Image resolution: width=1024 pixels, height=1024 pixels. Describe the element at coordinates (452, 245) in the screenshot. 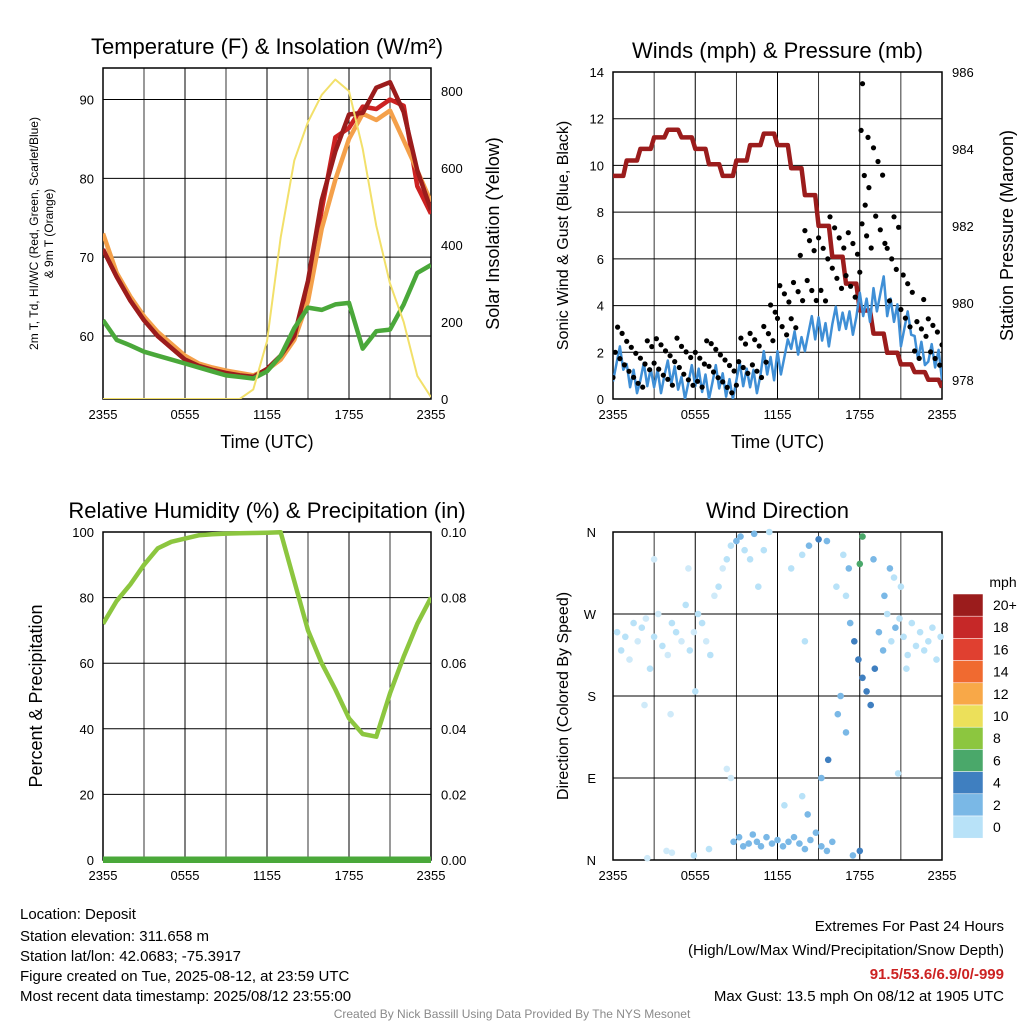

I see `y2-tick-label: 400` at that location.